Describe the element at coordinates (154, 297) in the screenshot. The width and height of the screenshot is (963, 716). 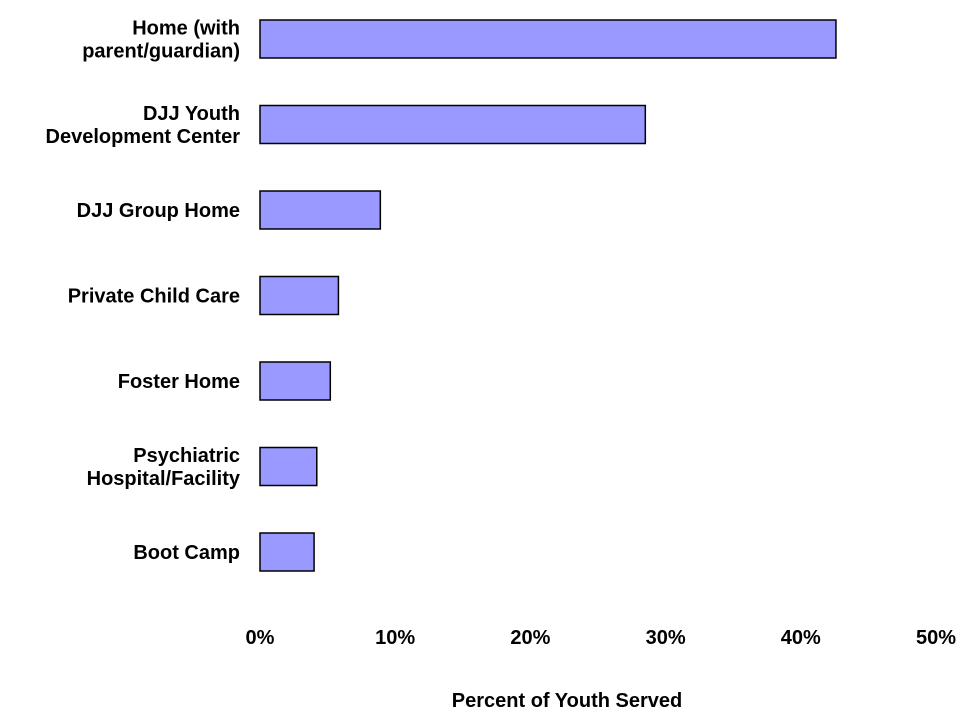
I see `category-label: Private Child Care` at that location.